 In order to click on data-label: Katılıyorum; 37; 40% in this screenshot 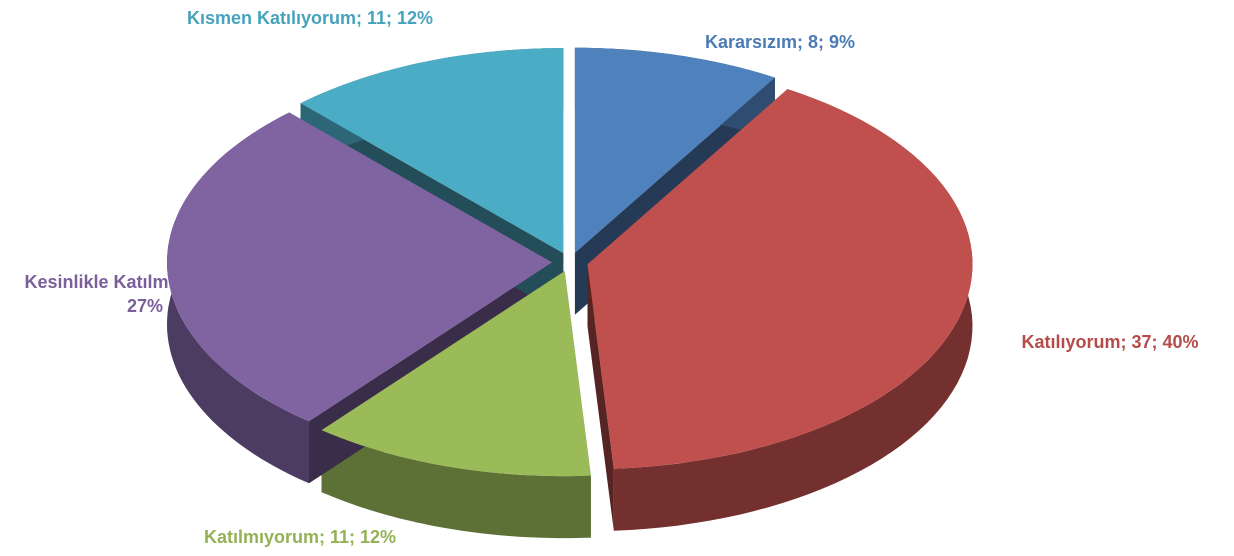, I will do `click(1110, 342)`.